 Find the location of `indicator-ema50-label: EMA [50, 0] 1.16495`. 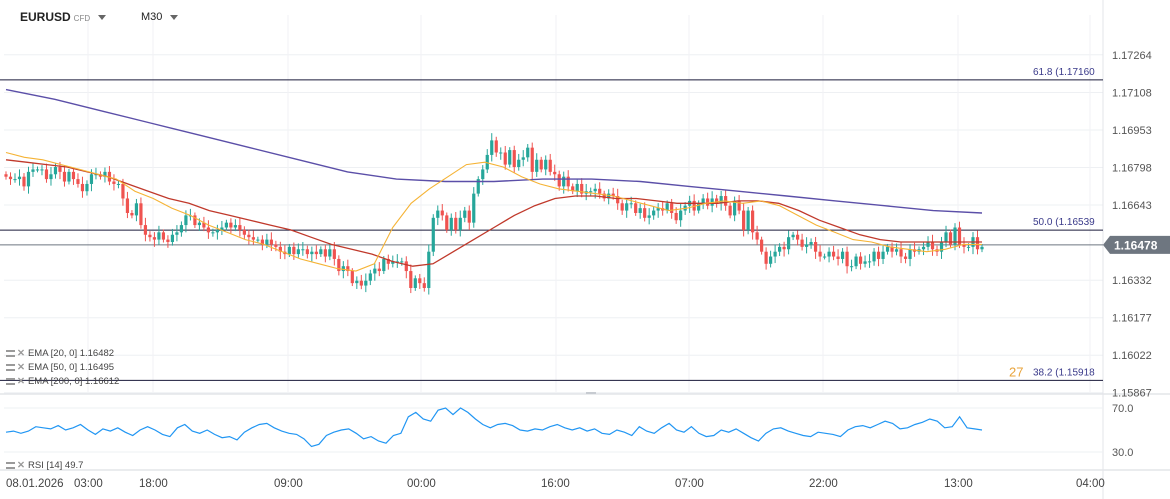

indicator-ema50-label: EMA [50, 0] 1.16495 is located at coordinates (71, 367).